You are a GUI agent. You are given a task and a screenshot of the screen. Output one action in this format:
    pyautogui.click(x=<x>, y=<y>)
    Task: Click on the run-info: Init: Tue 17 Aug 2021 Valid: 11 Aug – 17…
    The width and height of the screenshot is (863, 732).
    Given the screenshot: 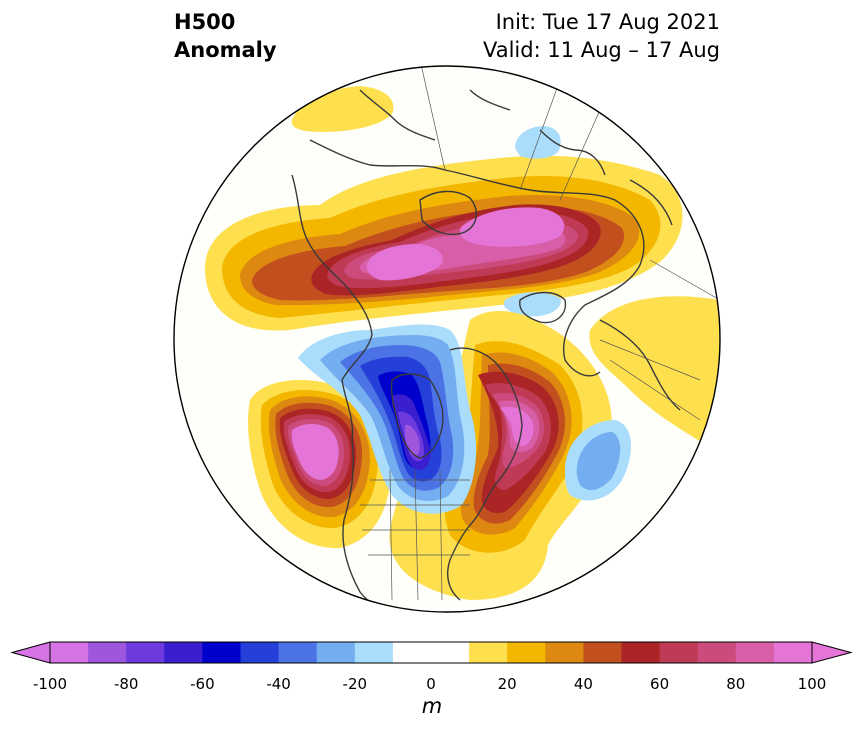 What is the action you would take?
    pyautogui.click(x=601, y=36)
    